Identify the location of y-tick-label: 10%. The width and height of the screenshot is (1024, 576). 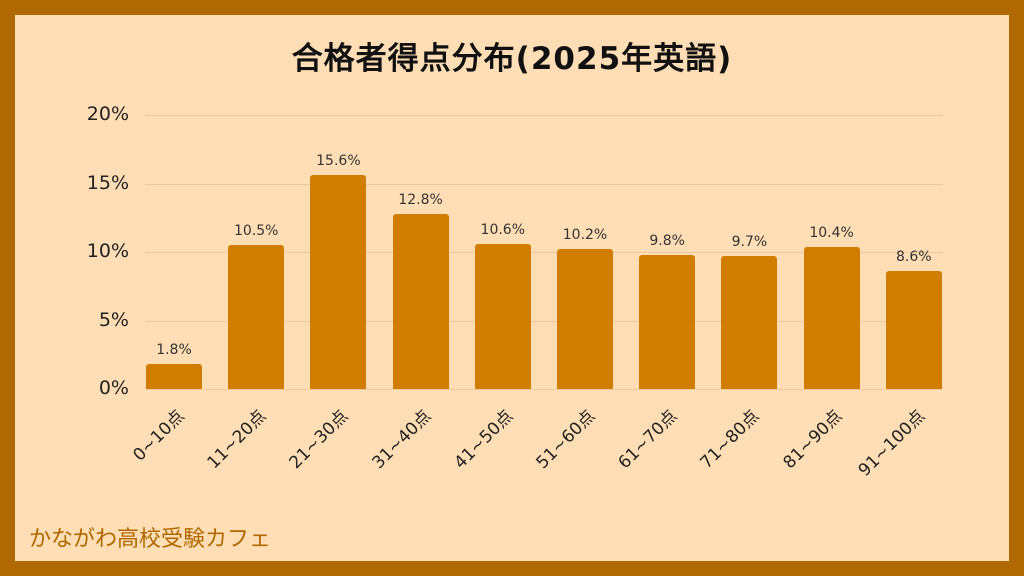
(107, 251).